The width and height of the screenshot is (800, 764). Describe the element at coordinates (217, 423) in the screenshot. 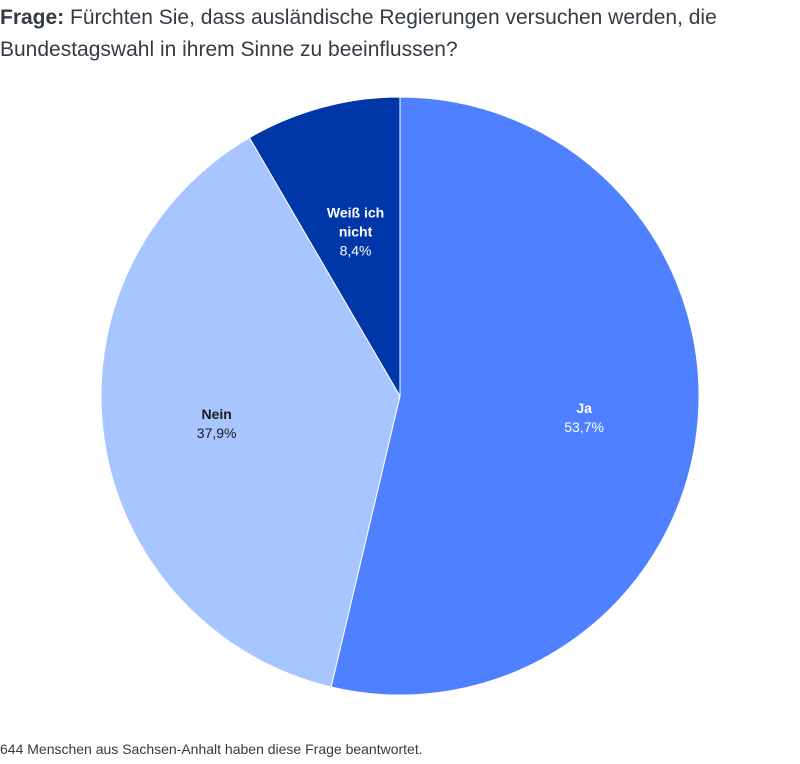

I see `slice-label-1: Nein 37,9%` at that location.